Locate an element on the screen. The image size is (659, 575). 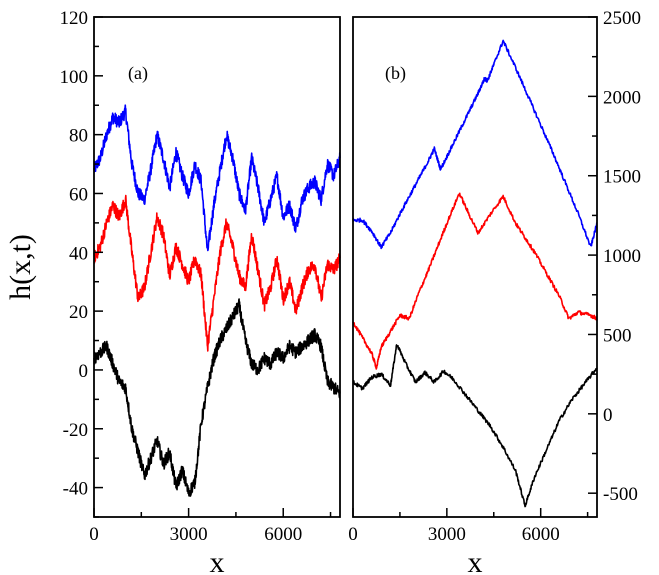
y-tick-label: -20 is located at coordinates (75, 430).